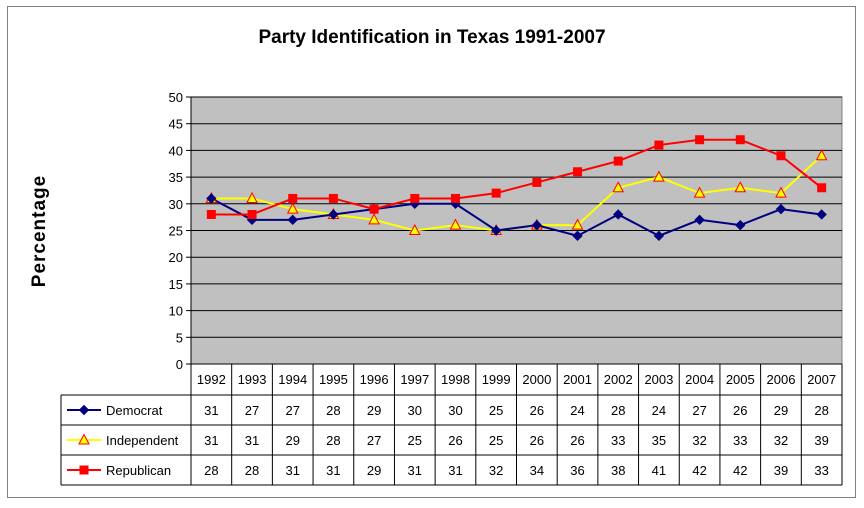 The image size is (864, 508). Describe the element at coordinates (740, 470) in the screenshot. I see `data-label-republican-2005: 42` at that location.